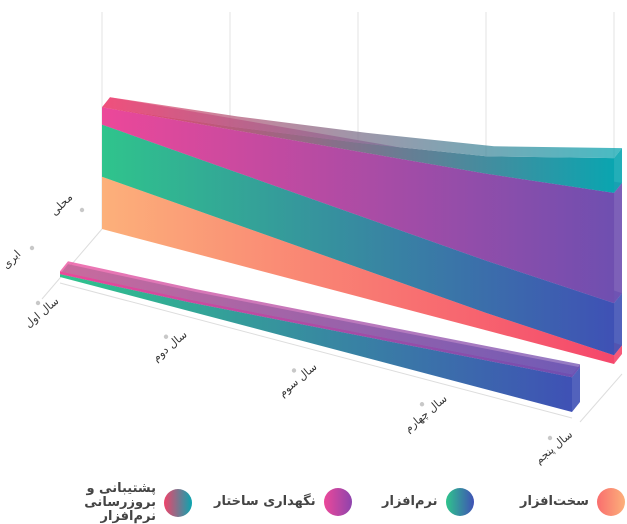  Describe the element at coordinates (178, 503) in the screenshot. I see `legend-swatch-support` at that location.